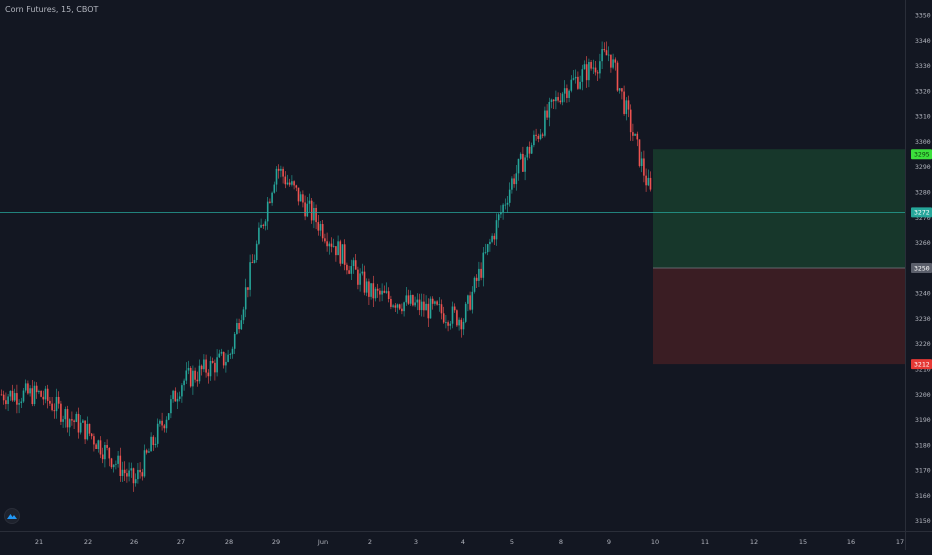 This screenshot has height=555, width=932. I want to click on price-tick-label: 3350, so click(923, 15).